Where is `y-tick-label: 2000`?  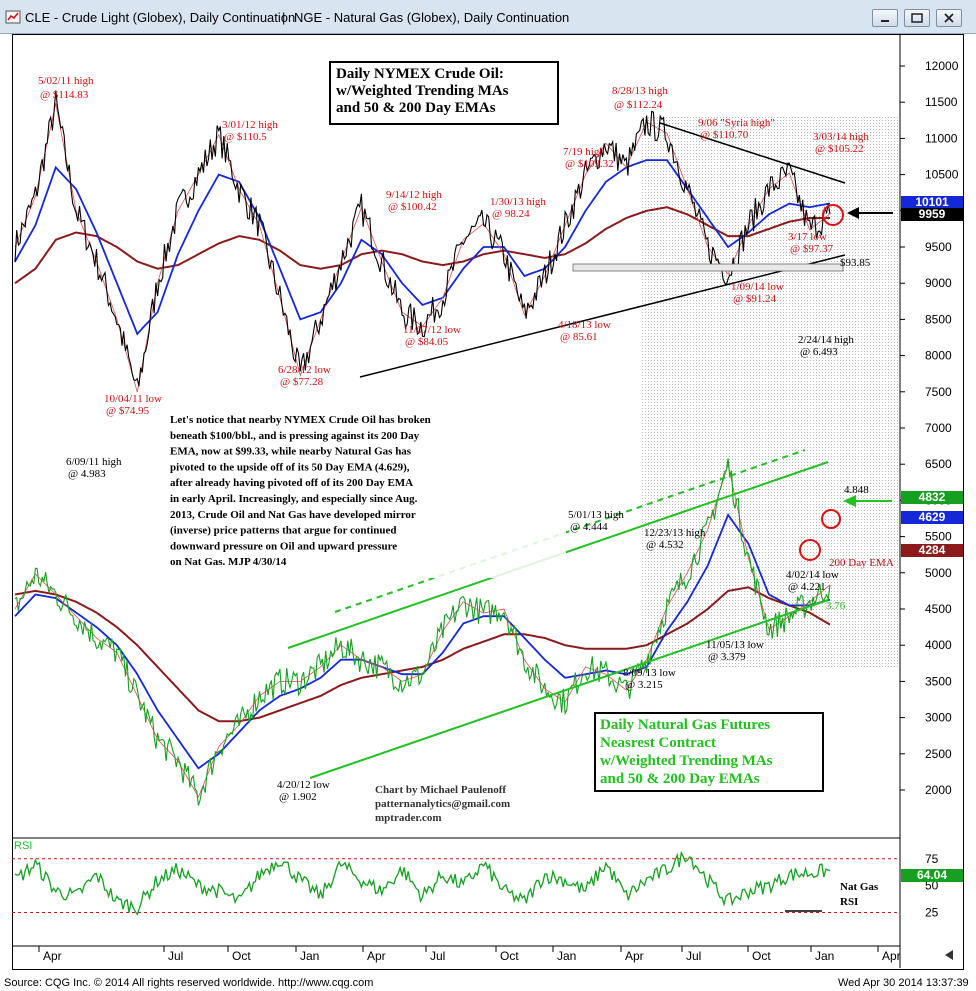 y-tick-label: 2000 is located at coordinates (938, 790).